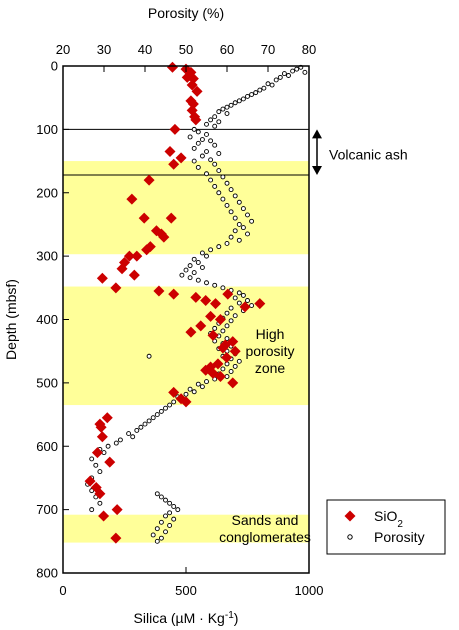 The width and height of the screenshot is (459, 630). What do you see at coordinates (186, 590) in the screenshot?
I see `bottom-x-tick-label: 500` at bounding box center [186, 590].